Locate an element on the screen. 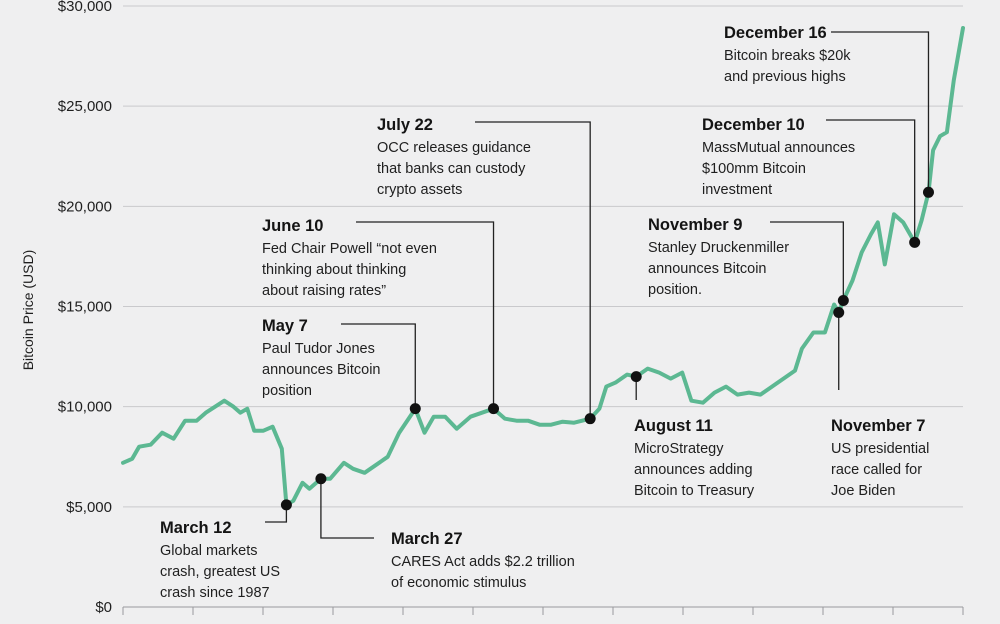 The image size is (1000, 624). annotation-text-8-1: $100mm Bitcoin is located at coordinates (754, 169).